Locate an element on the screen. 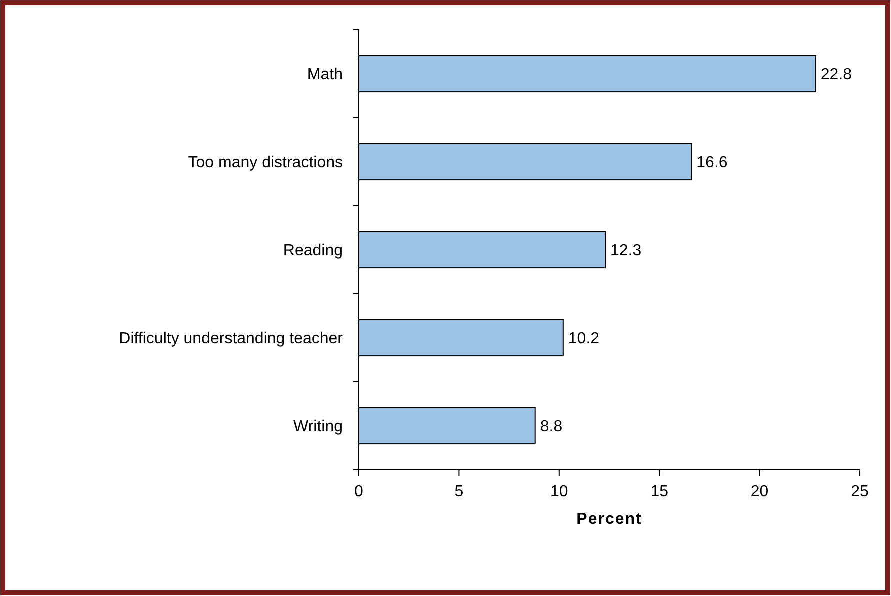 This screenshot has height=596, width=891. x-tick-label: 15 is located at coordinates (659, 492).